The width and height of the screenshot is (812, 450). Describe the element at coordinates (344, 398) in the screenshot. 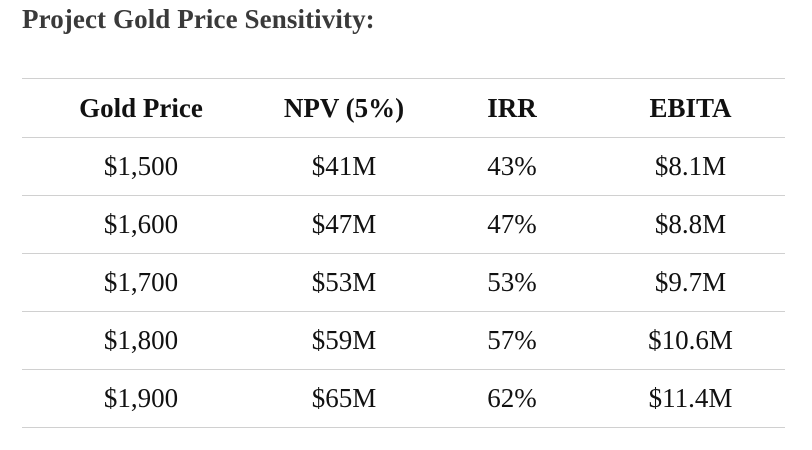

I see `cell-npv: $65M` at that location.